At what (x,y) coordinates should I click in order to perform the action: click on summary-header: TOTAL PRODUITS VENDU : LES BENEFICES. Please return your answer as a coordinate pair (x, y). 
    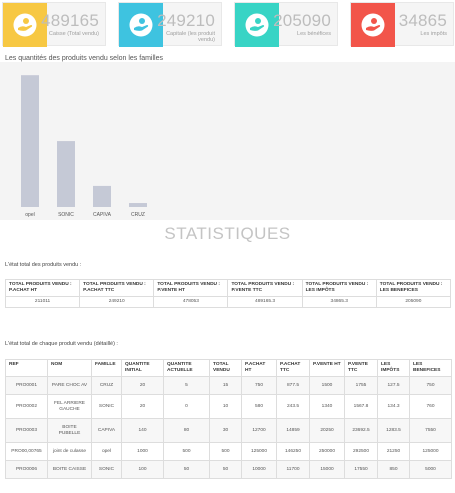
    Looking at the image, I should click on (413, 288).